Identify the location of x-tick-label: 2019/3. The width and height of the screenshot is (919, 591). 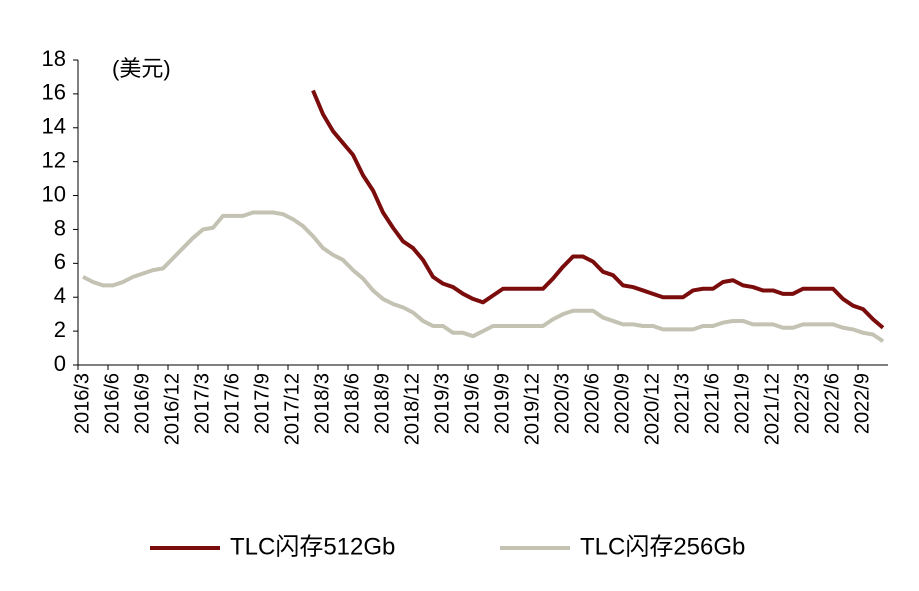
(442, 403).